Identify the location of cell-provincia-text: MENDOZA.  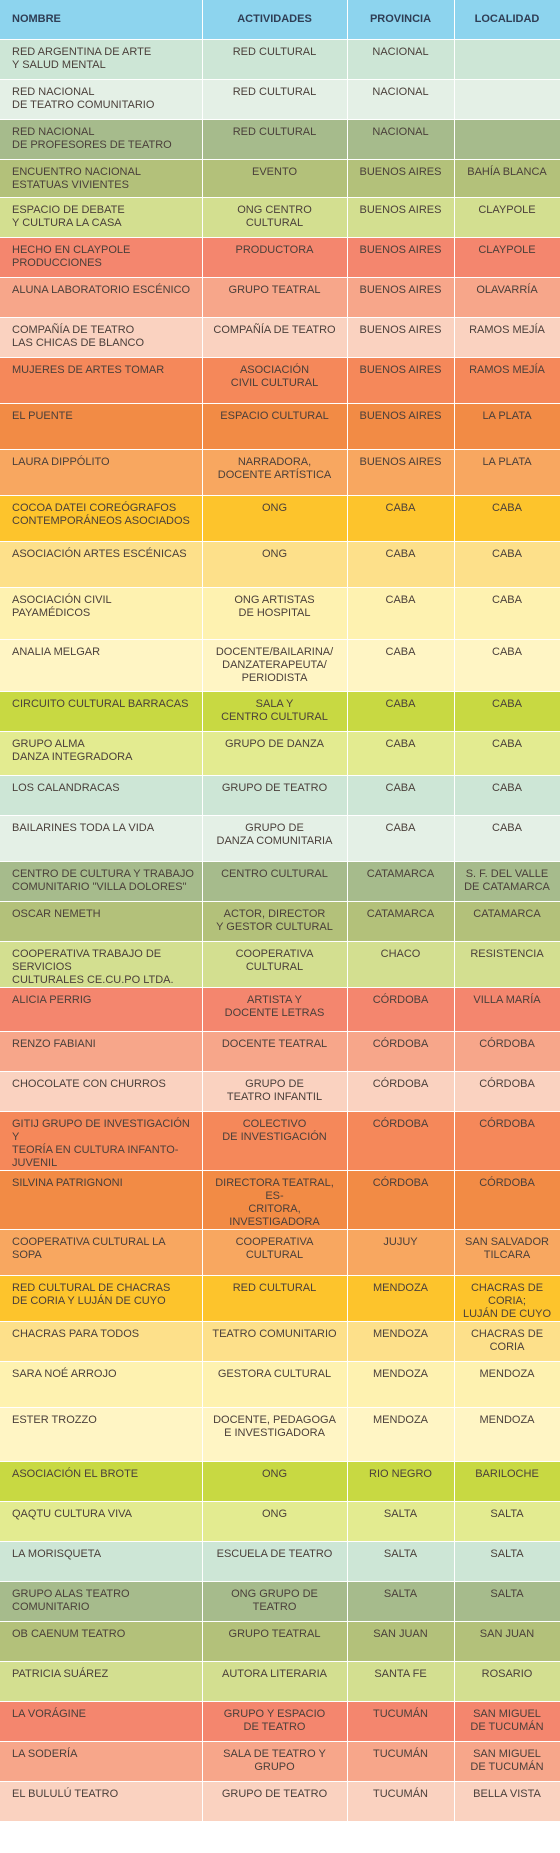
(400, 1334).